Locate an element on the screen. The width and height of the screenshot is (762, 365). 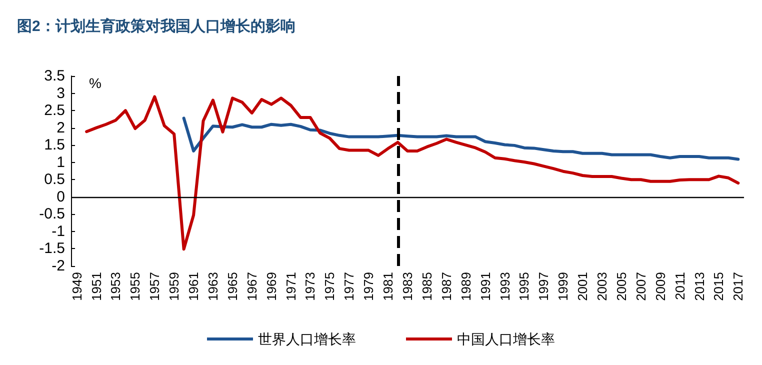
x-tick-label: 1959 is located at coordinates (174, 286).